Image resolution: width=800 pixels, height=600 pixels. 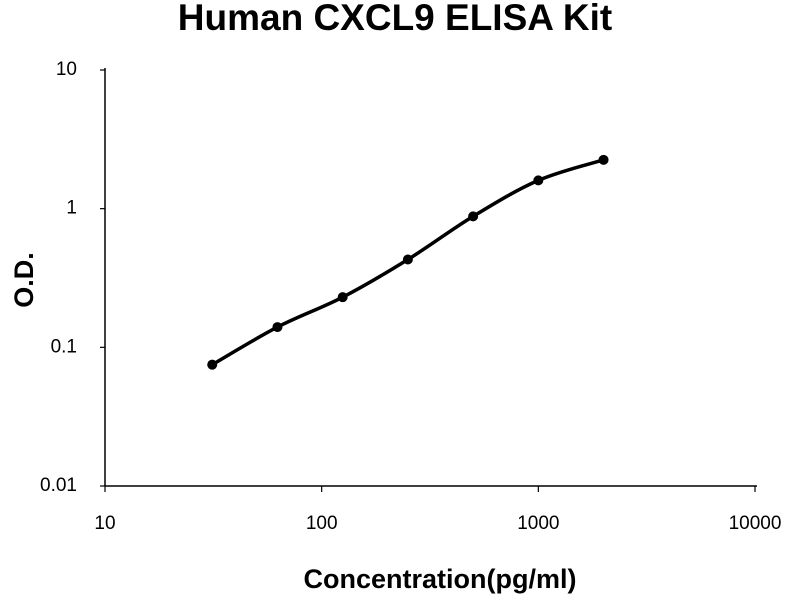 I want to click on x-tick-label: 1000, so click(x=538, y=523).